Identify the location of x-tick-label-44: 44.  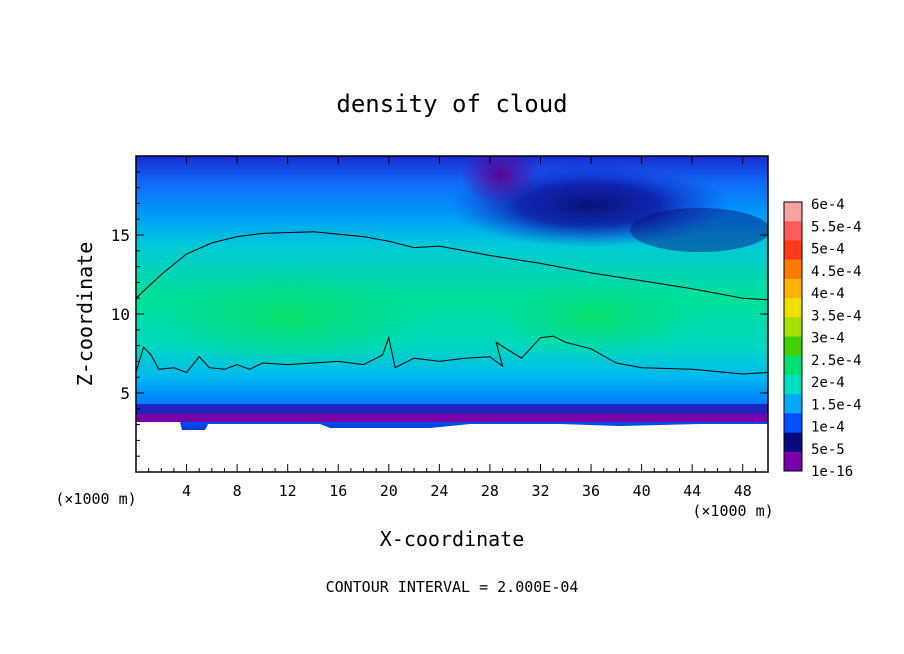
(692, 491).